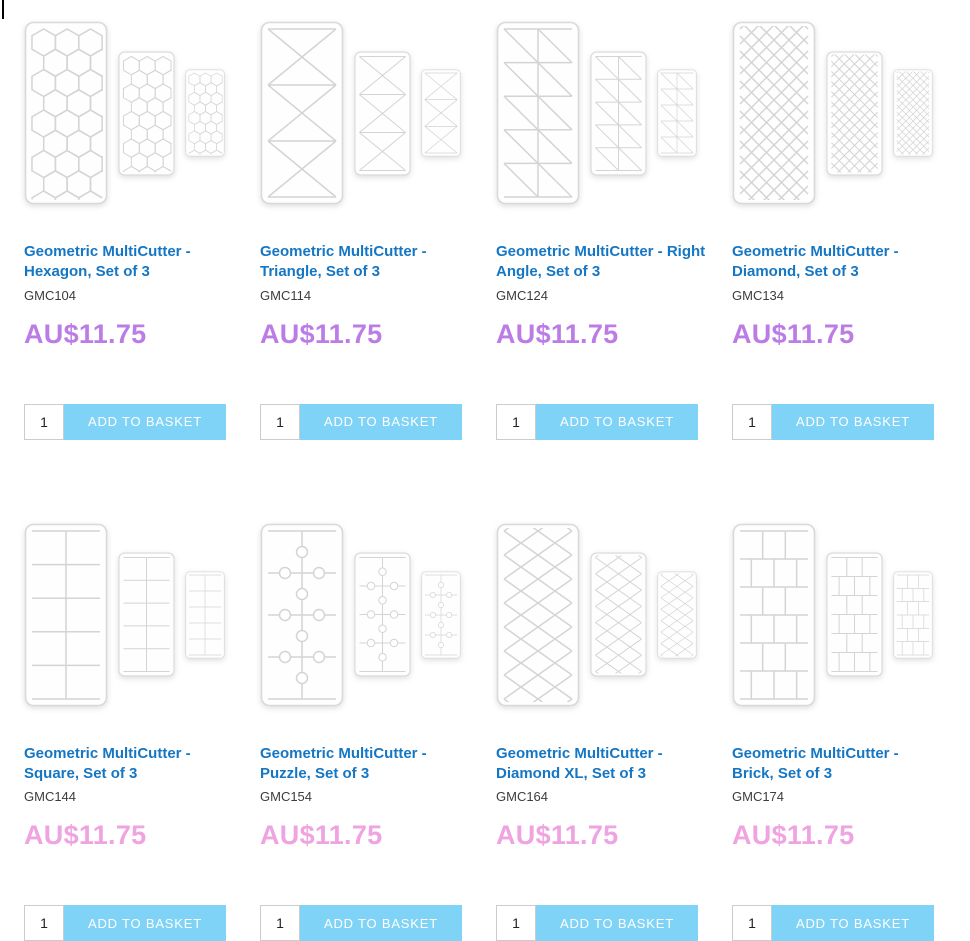 The image size is (970, 941). What do you see at coordinates (3, 9) in the screenshot?
I see `cursor-artifact` at bounding box center [3, 9].